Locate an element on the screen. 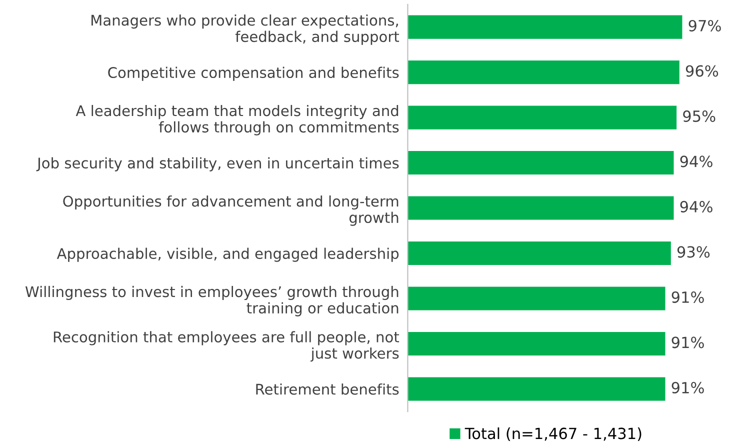  y-tick-label: Approachable, visible, and engaged leadership is located at coordinates (227, 255).